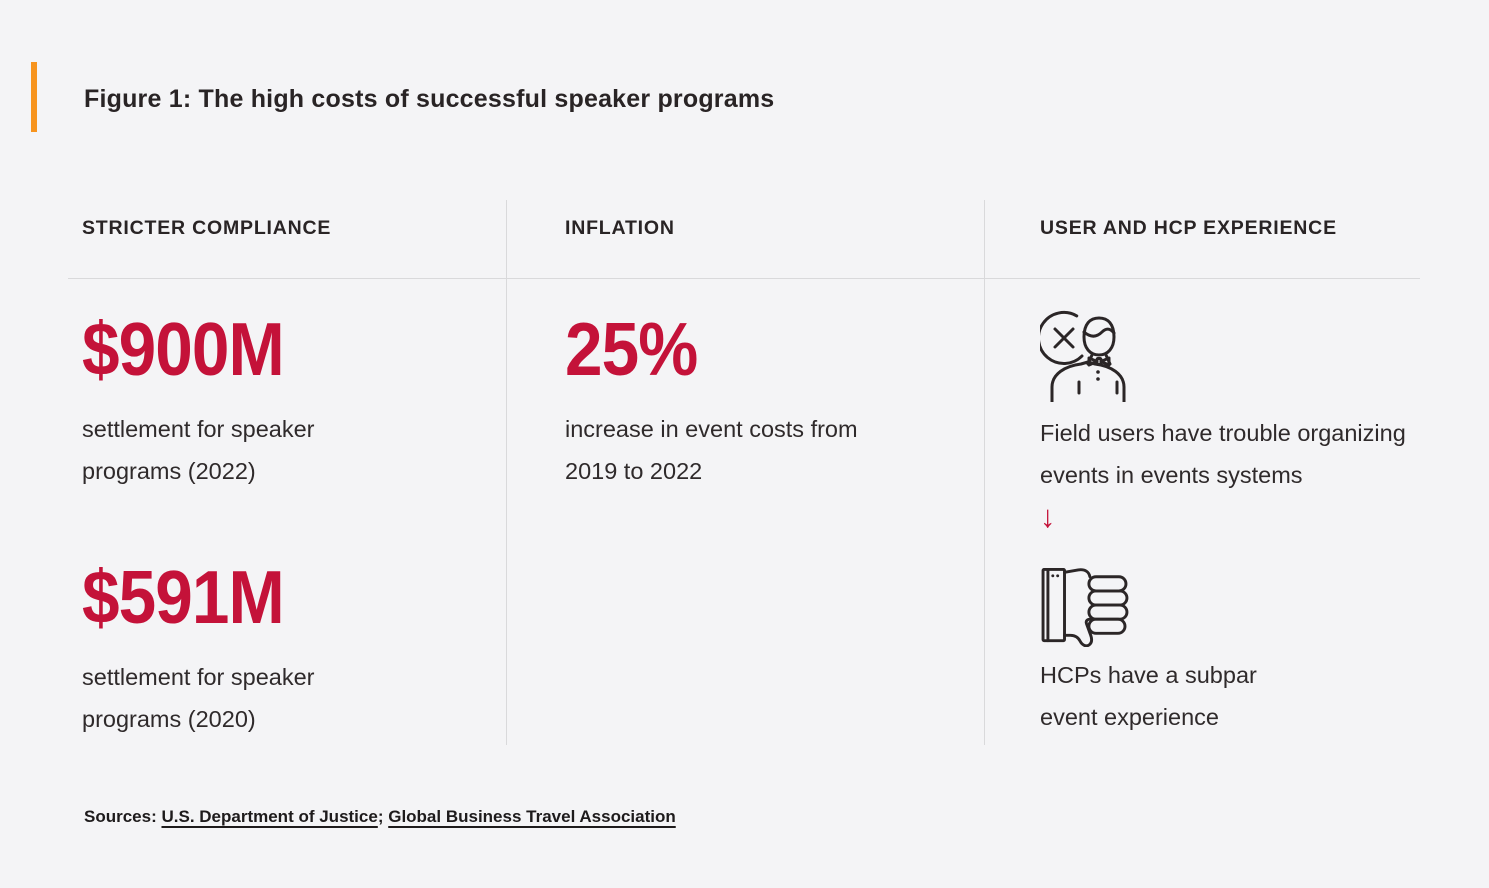 Image resolution: width=1489 pixels, height=888 pixels. I want to click on stat-caption: settlement for speaker programs (2022), so click(198, 450).